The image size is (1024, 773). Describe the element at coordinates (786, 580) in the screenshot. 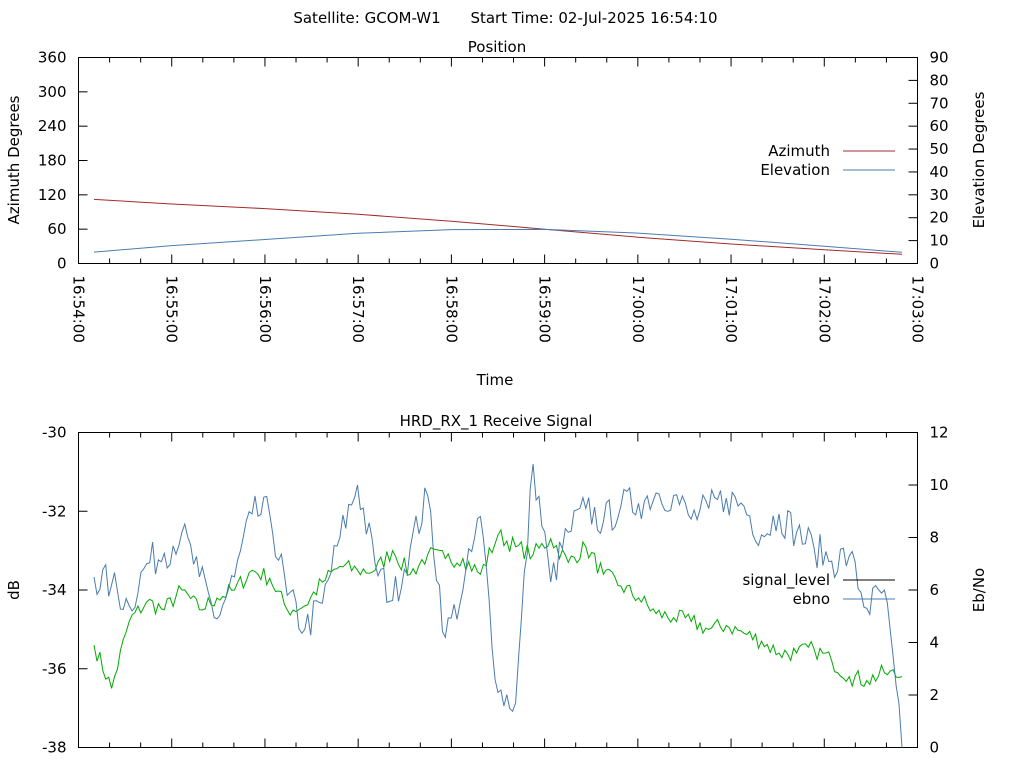

I see `legend-signal-level-label: signal_level` at that location.